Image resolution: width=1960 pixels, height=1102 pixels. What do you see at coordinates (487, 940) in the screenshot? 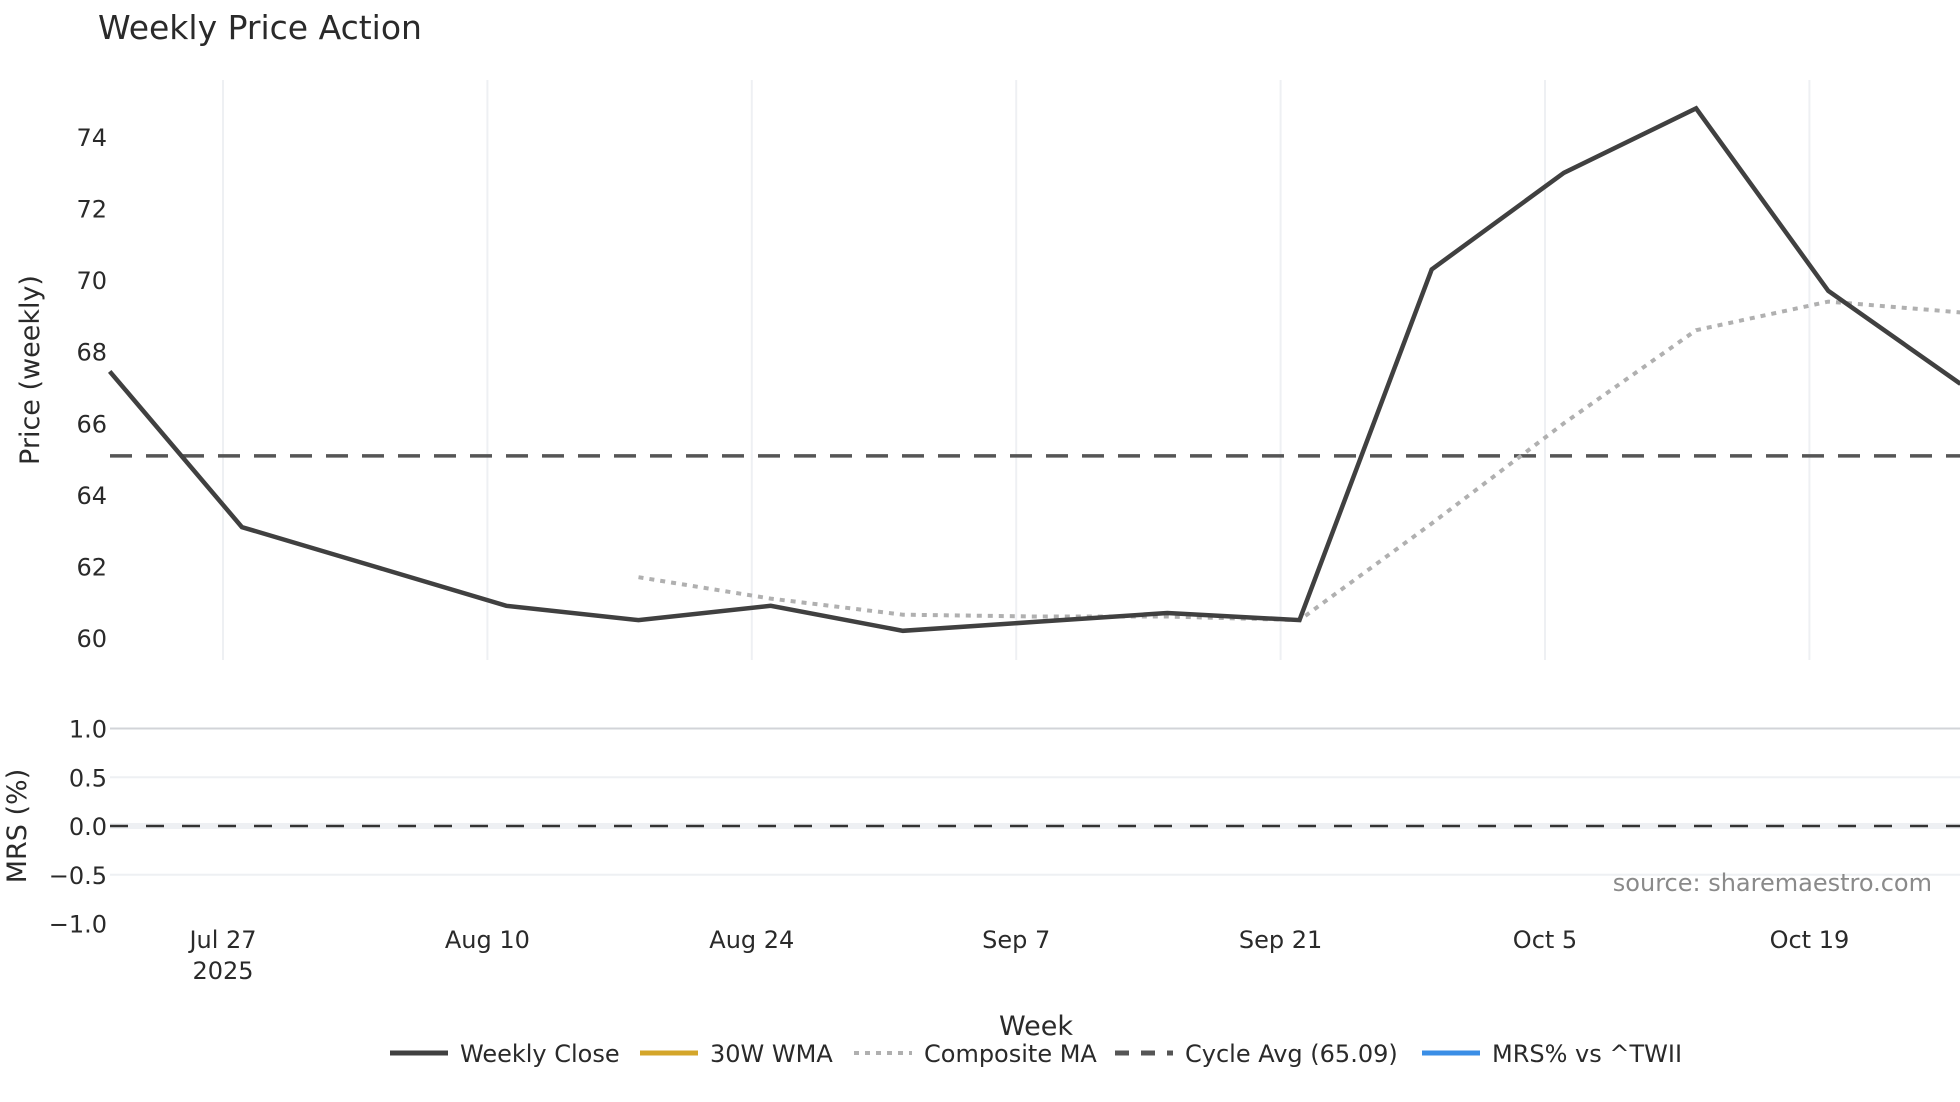
I see `x-tick-label: Aug 10` at bounding box center [487, 940].